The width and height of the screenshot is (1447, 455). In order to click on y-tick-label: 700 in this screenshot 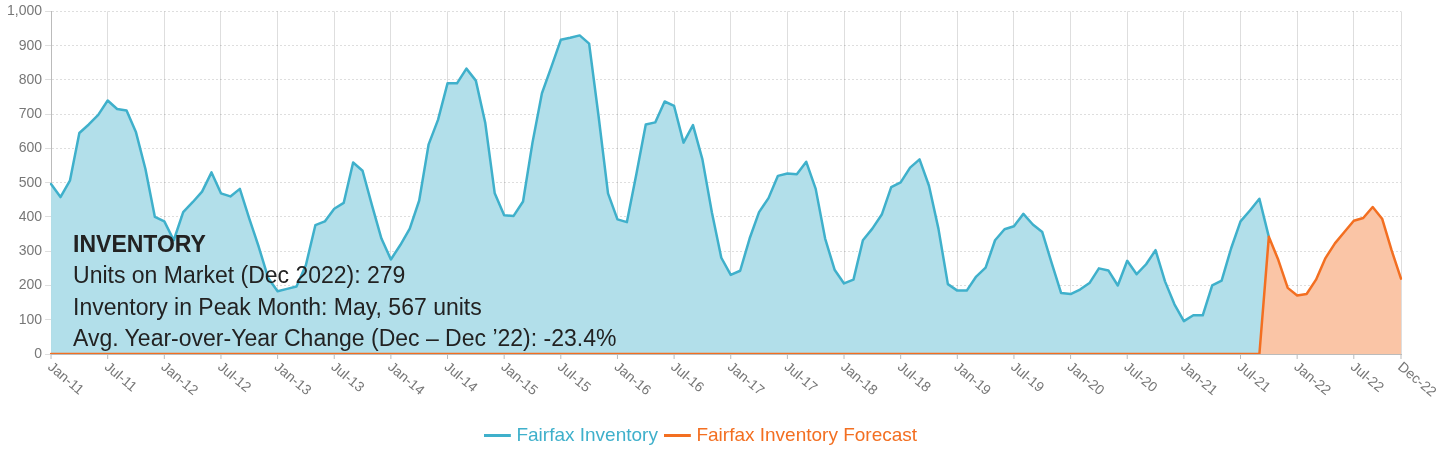, I will do `click(30, 113)`.